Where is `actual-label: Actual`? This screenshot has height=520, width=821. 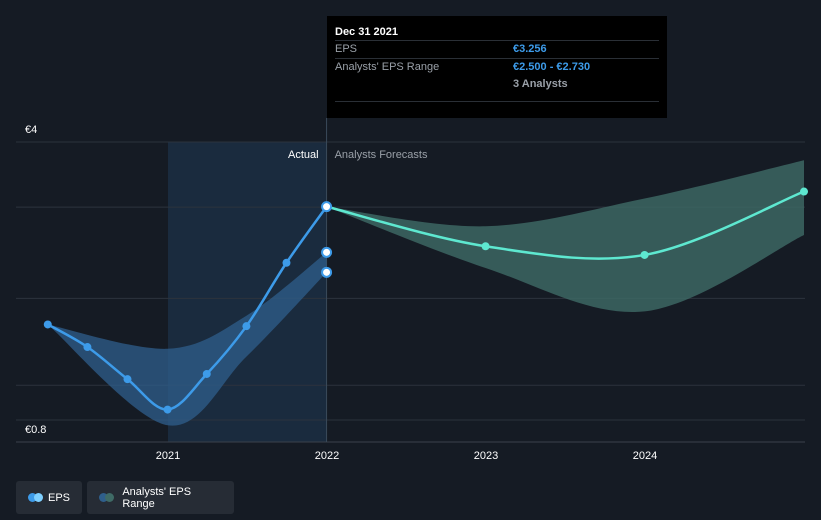 actual-label: Actual is located at coordinates (303, 155).